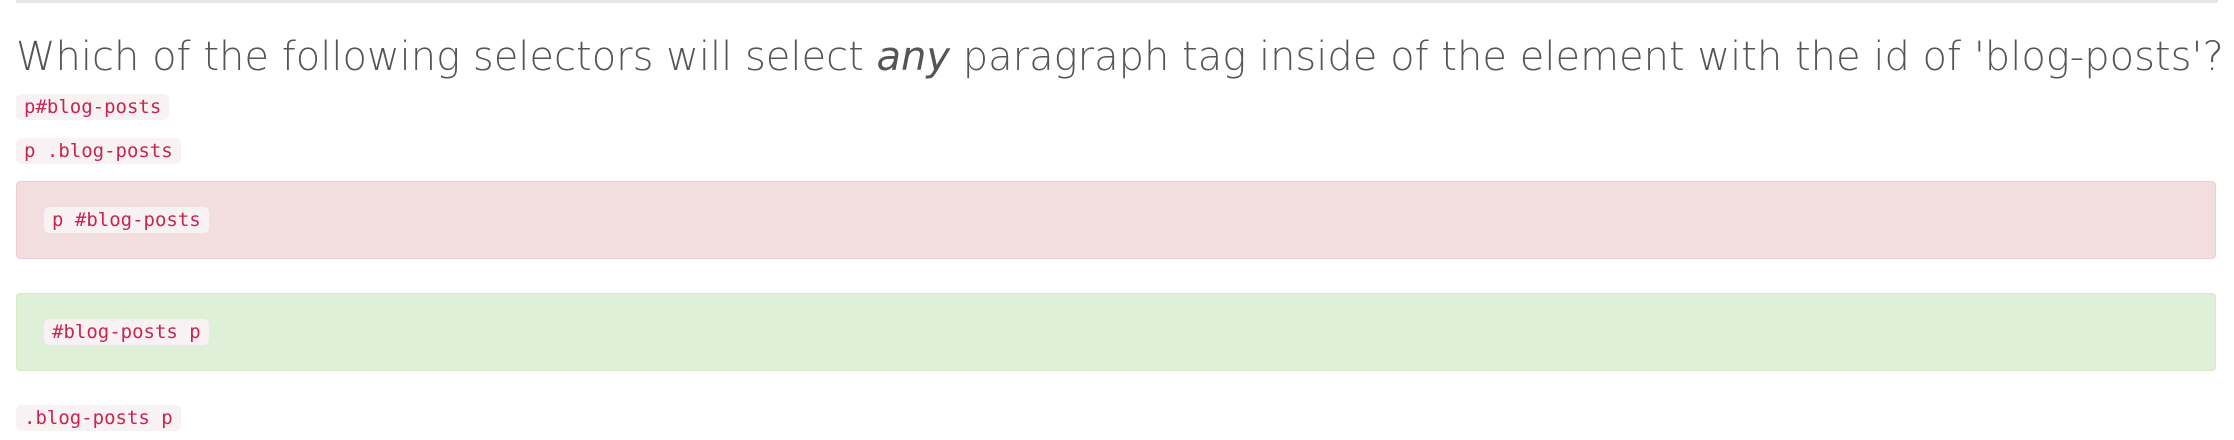  I want to click on answer-code: #blog-posts p, so click(126, 332).